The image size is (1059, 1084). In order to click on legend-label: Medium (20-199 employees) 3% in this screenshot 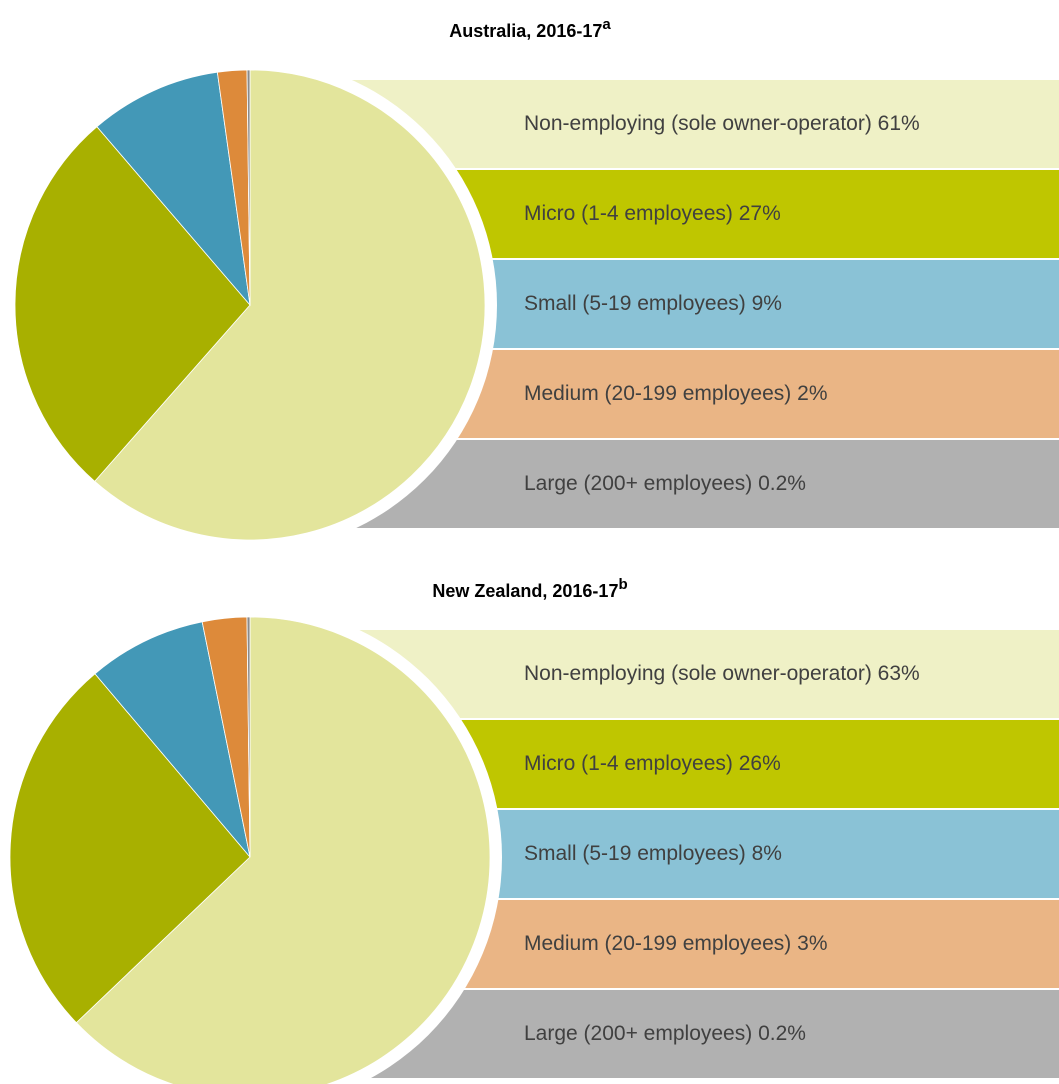, I will do `click(676, 943)`.